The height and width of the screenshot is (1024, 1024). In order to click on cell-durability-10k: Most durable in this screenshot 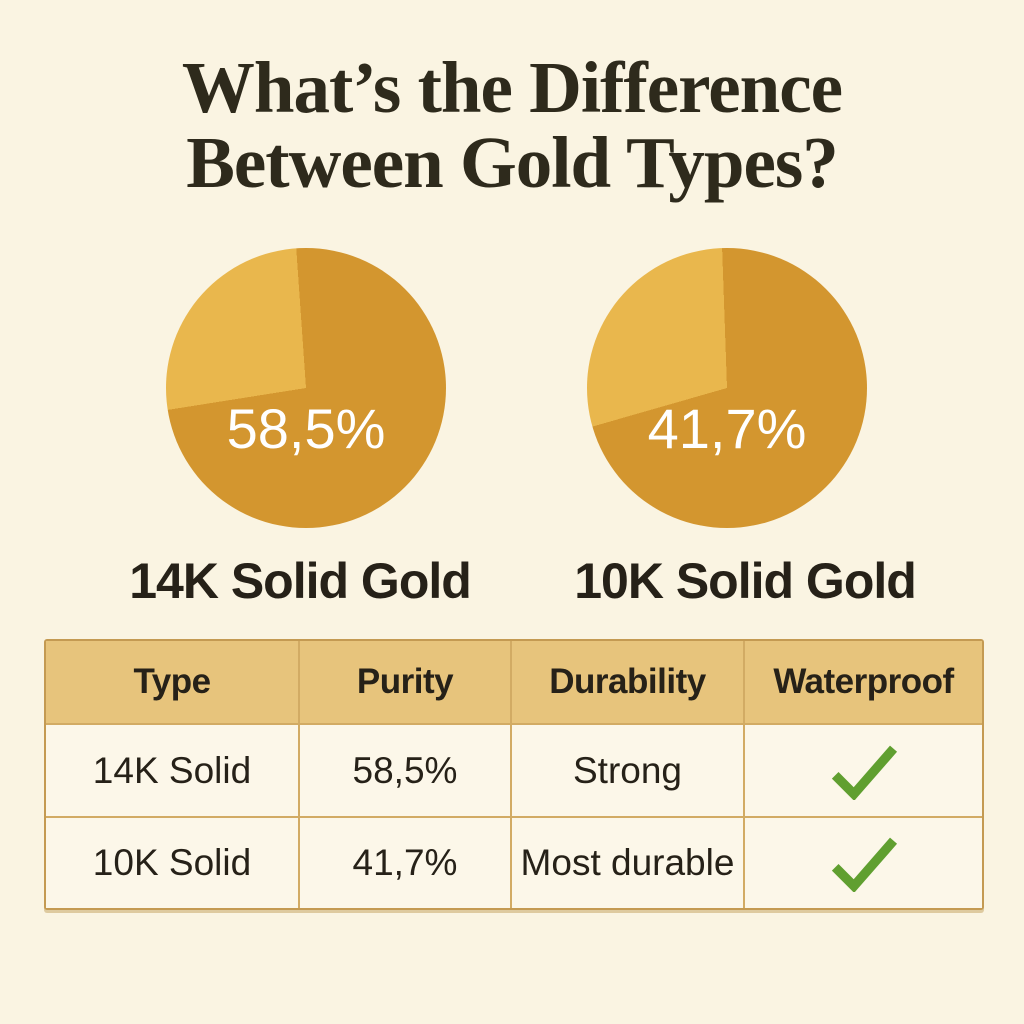, I will do `click(628, 863)`.